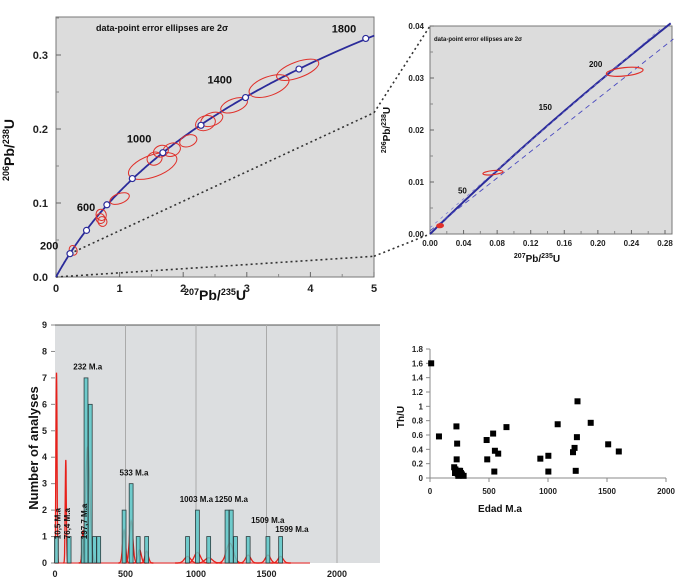  Describe the element at coordinates (489, 491) in the screenshot. I see `thu-x-tick-label: 500` at that location.